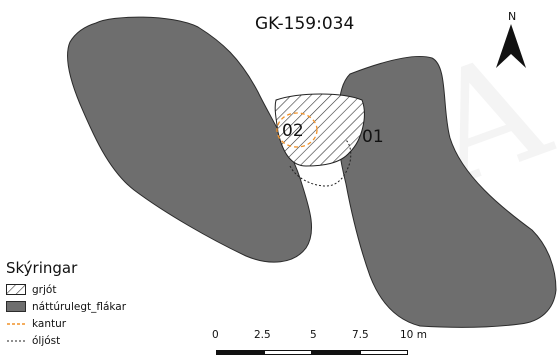 The height and width of the screenshot is (356, 559). What do you see at coordinates (91, 323) in the screenshot?
I see `legend-item-kantur: kantur` at bounding box center [91, 323].